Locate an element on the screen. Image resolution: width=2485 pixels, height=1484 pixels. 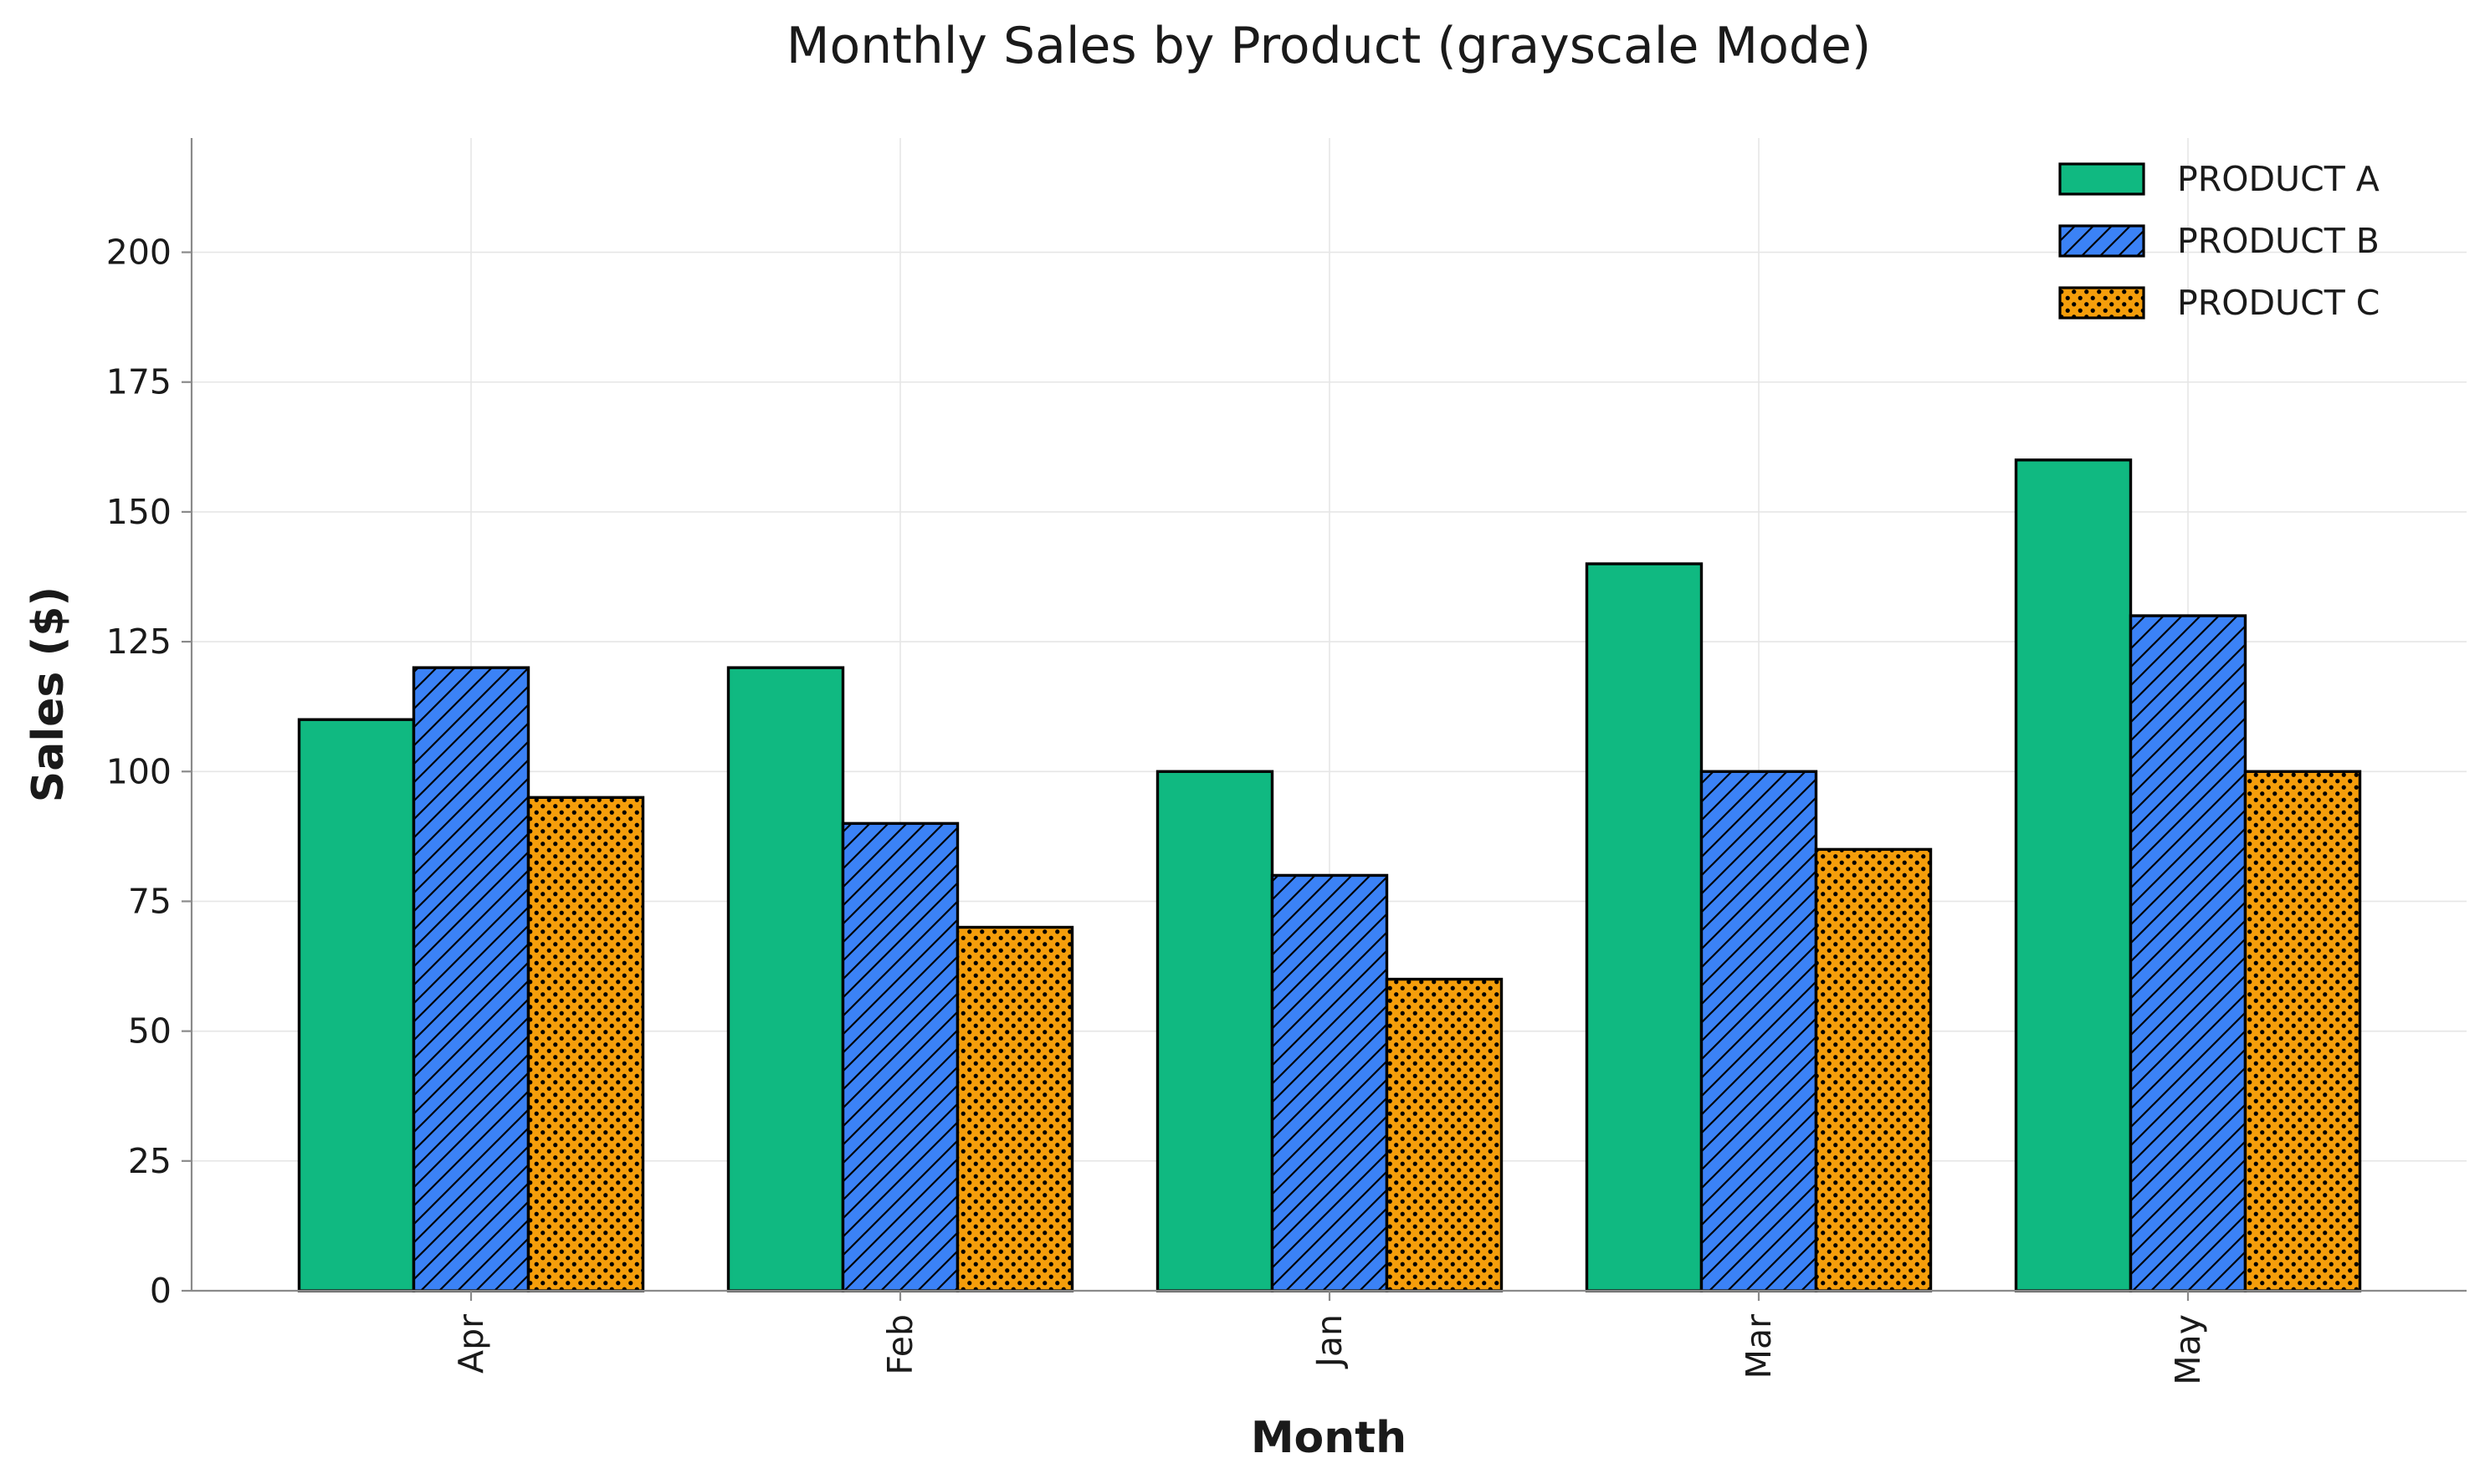
y-tick-label: 200 is located at coordinates (139, 253).